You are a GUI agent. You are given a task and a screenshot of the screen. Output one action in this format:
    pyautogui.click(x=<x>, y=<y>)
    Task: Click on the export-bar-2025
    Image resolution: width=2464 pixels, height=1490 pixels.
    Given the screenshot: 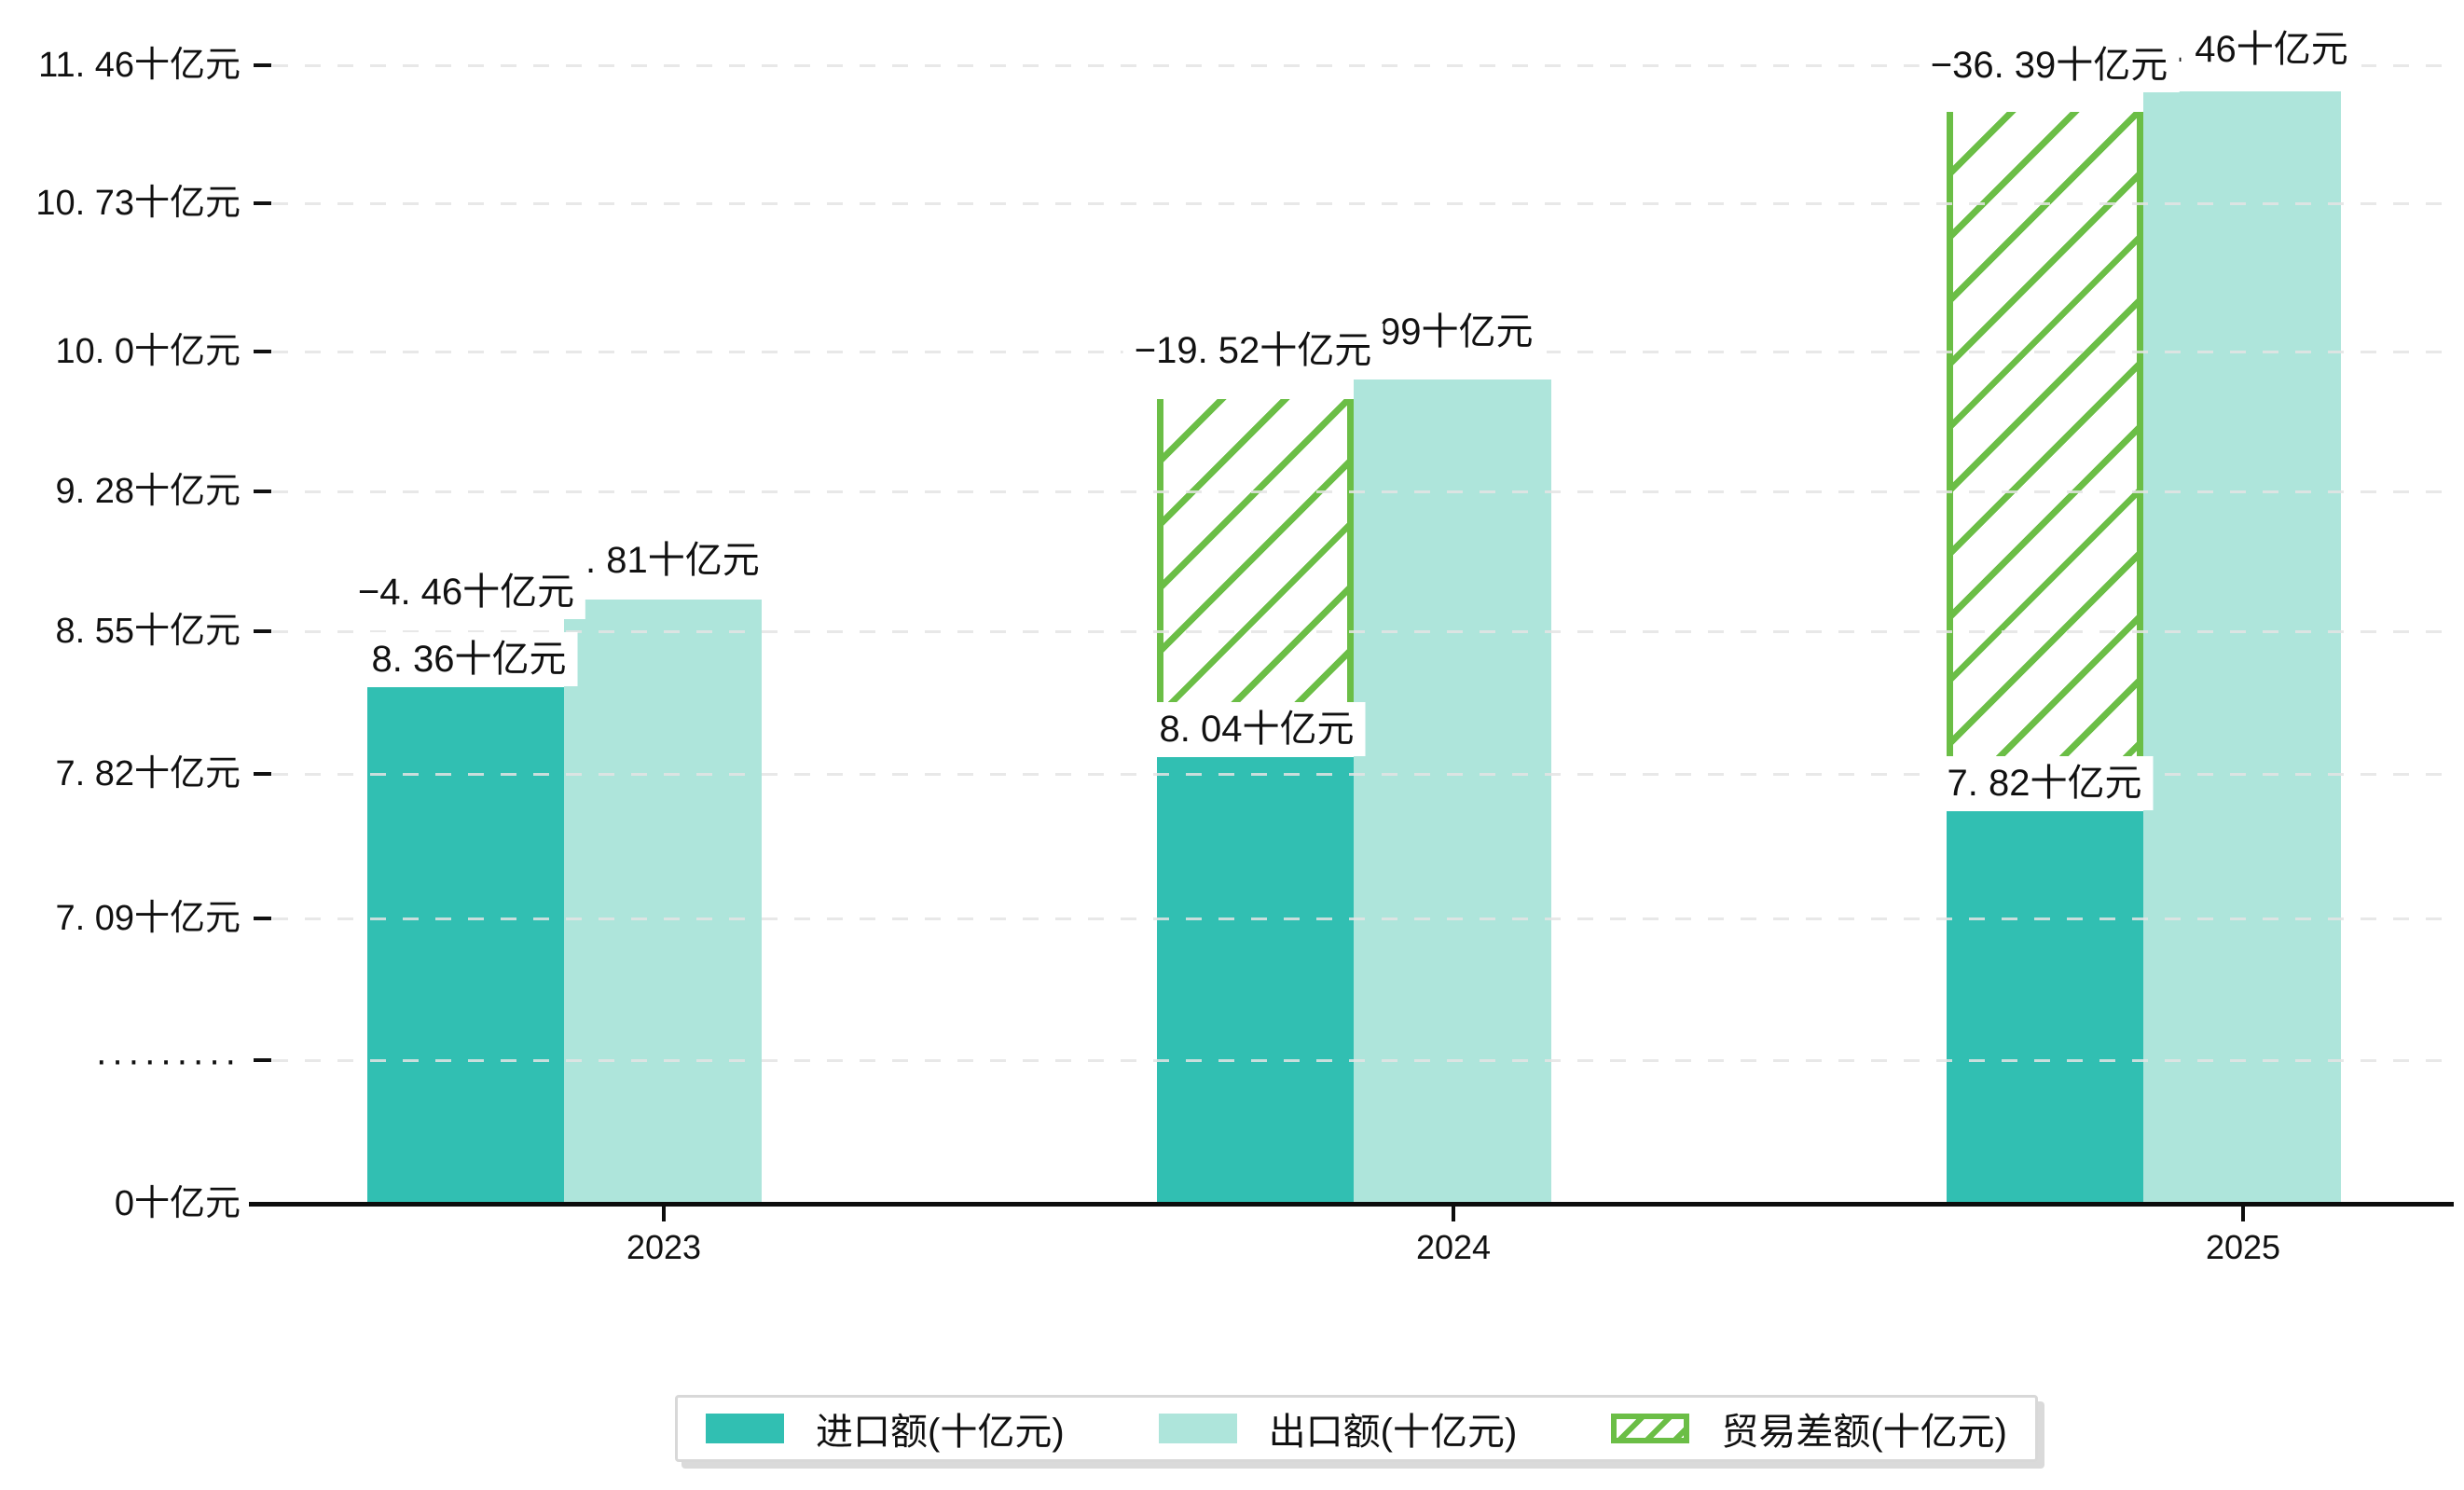 What is the action you would take?
    pyautogui.click(x=2242, y=647)
    